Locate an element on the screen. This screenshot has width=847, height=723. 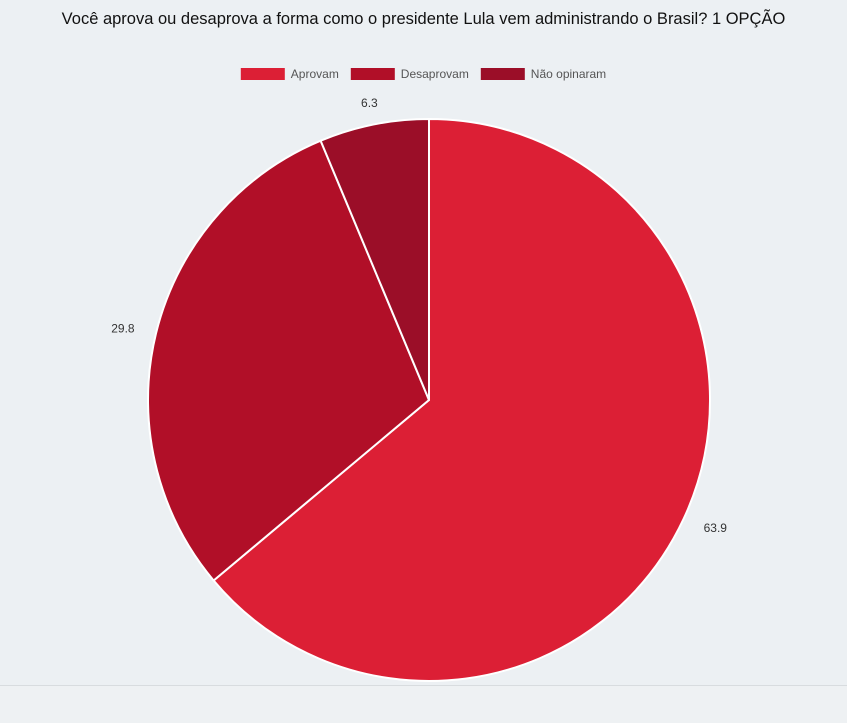
footer-area is located at coordinates (423, 704).